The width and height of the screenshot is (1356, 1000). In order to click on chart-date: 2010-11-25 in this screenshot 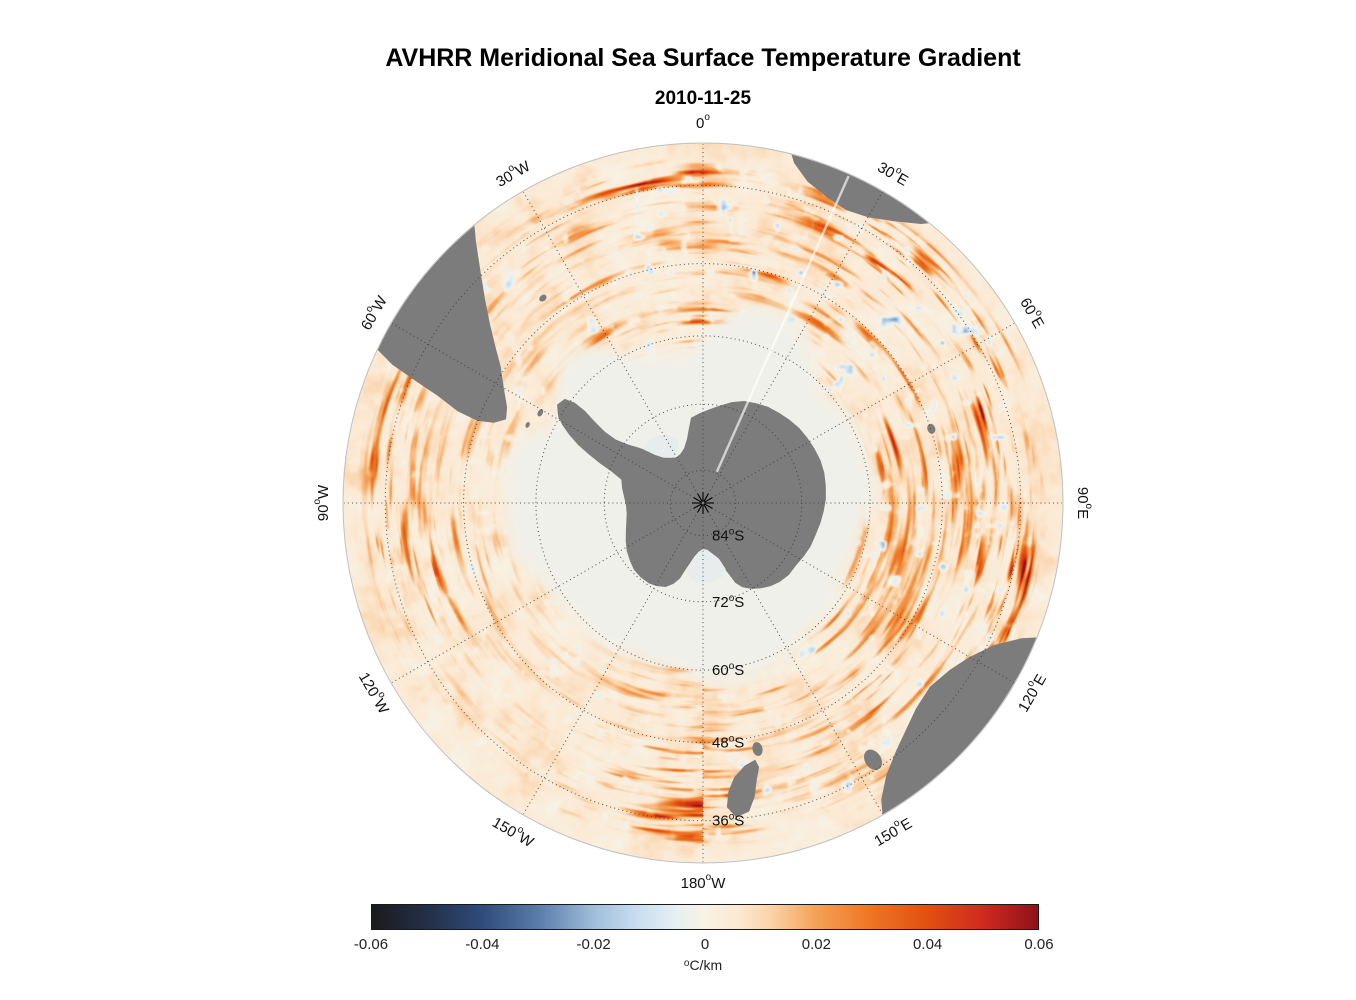, I will do `click(703, 98)`.